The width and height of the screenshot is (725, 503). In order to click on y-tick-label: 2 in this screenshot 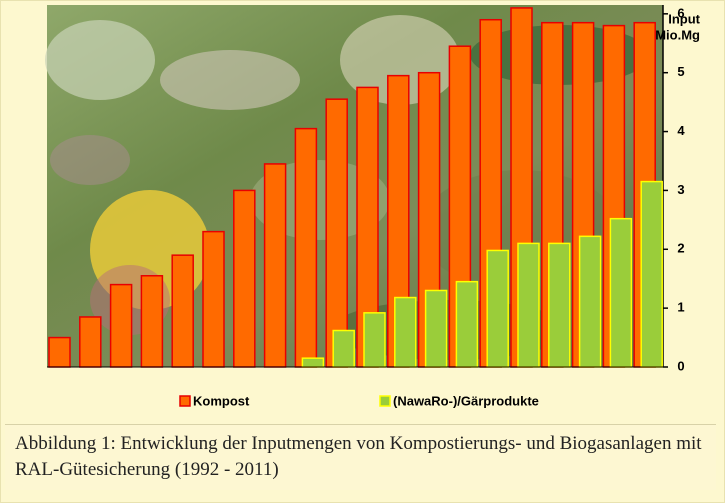, I will do `click(680, 248)`.